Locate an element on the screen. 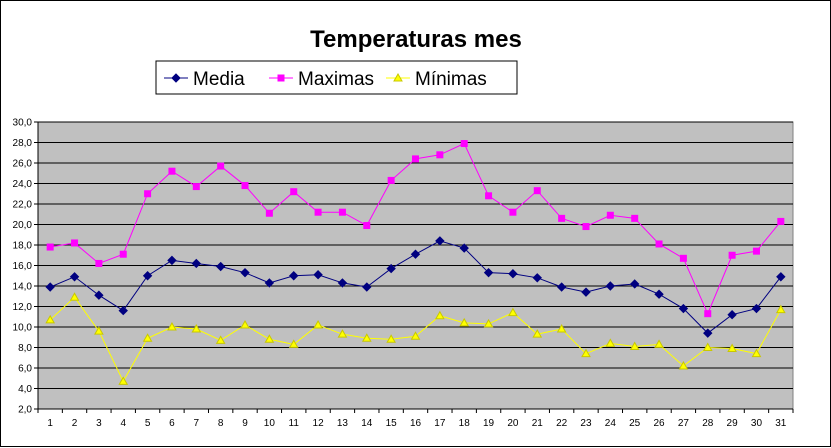  x-tick-label: 1 is located at coordinates (50, 423).